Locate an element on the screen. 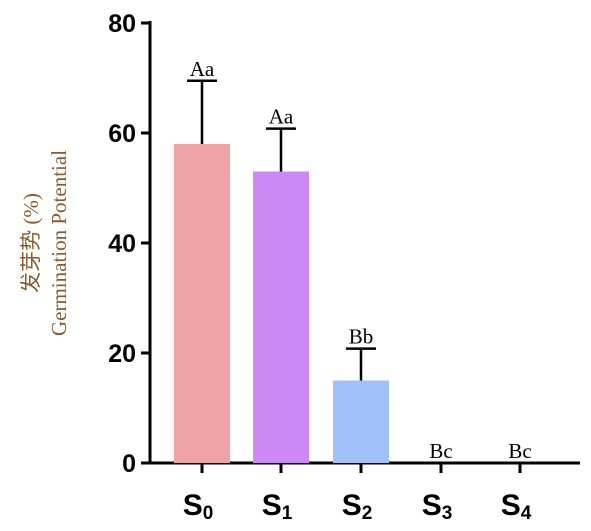 The width and height of the screenshot is (591, 531). y-tick-label: 60 is located at coordinates (122, 134).